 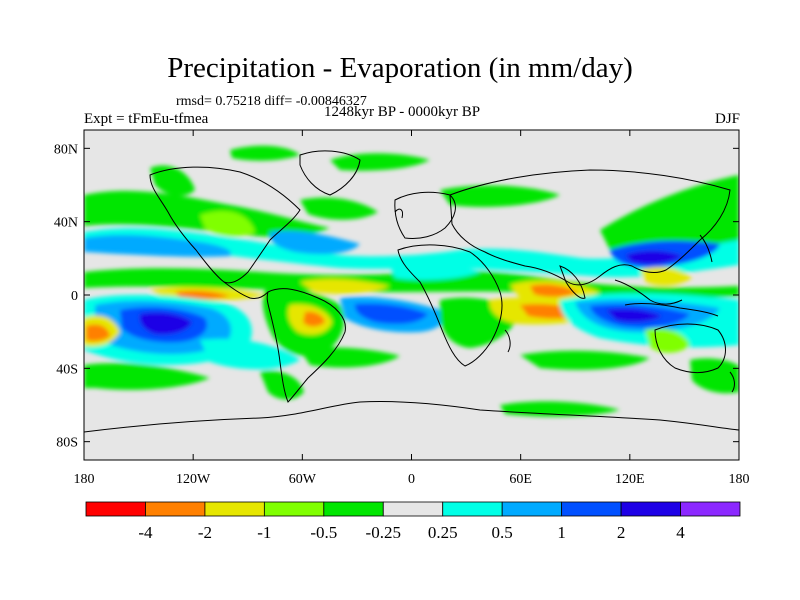 What do you see at coordinates (411, 416) in the screenshot?
I see `coast-antarctica` at bounding box center [411, 416].